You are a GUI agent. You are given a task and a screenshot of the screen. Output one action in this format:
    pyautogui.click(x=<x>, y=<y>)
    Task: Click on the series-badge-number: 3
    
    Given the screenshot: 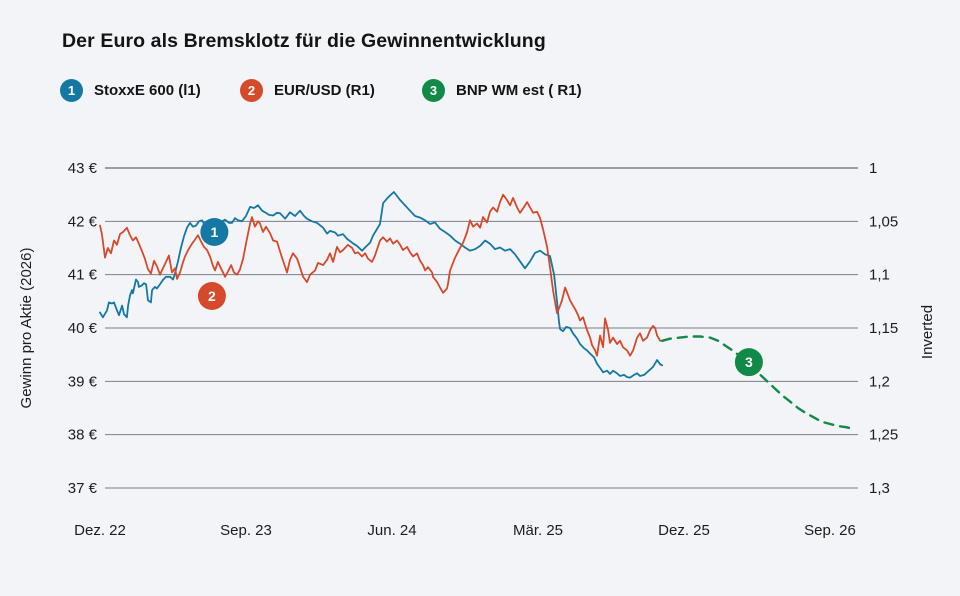 What is the action you would take?
    pyautogui.click(x=749, y=362)
    